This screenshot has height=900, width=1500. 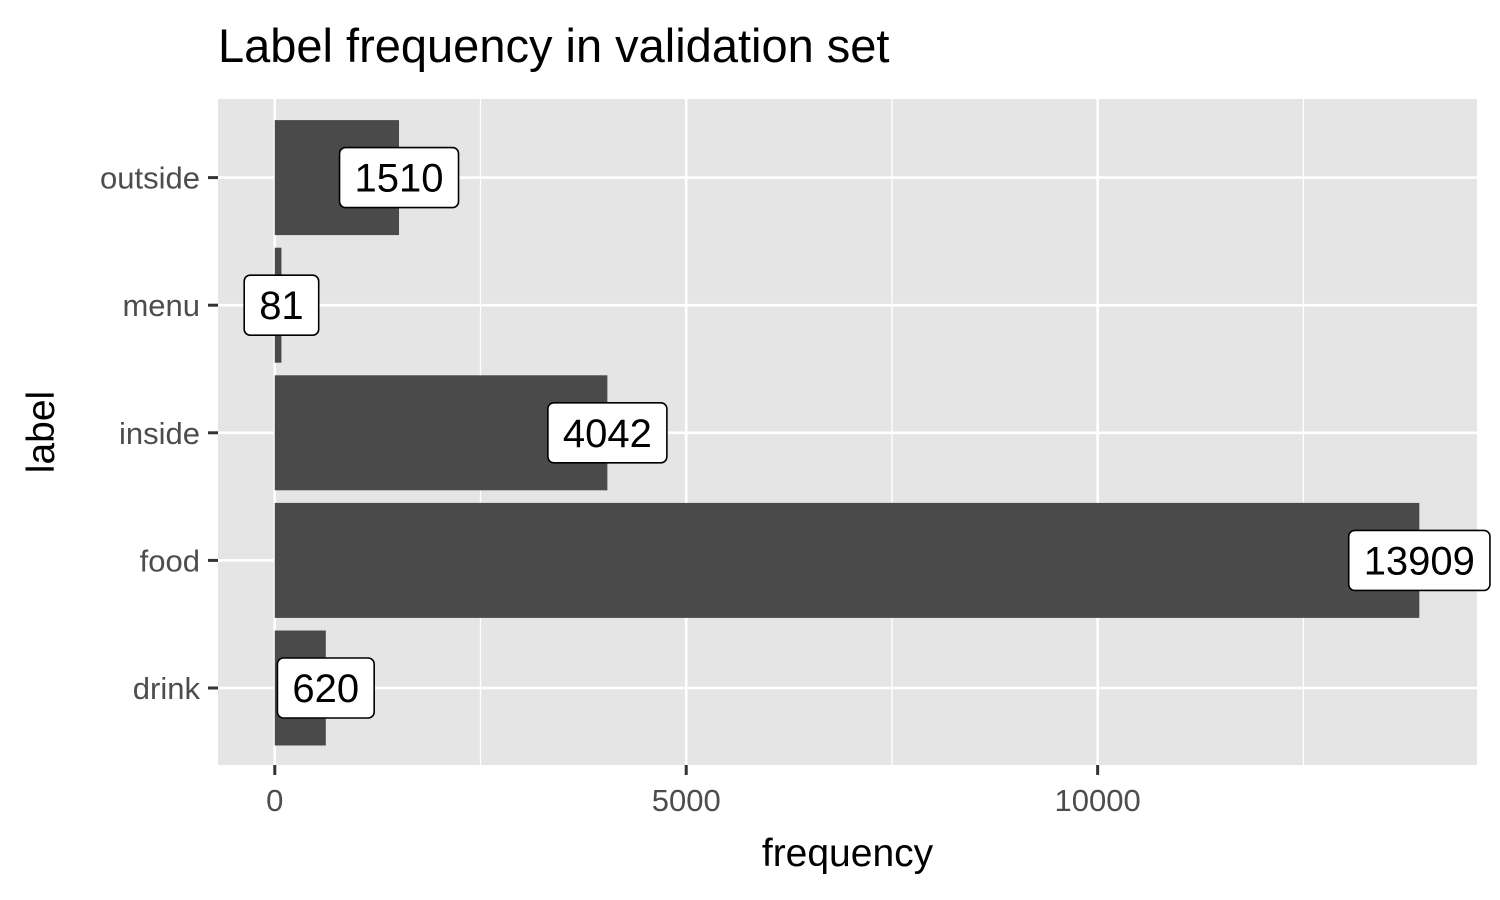 What do you see at coordinates (847, 560) in the screenshot?
I see `bar-food` at bounding box center [847, 560].